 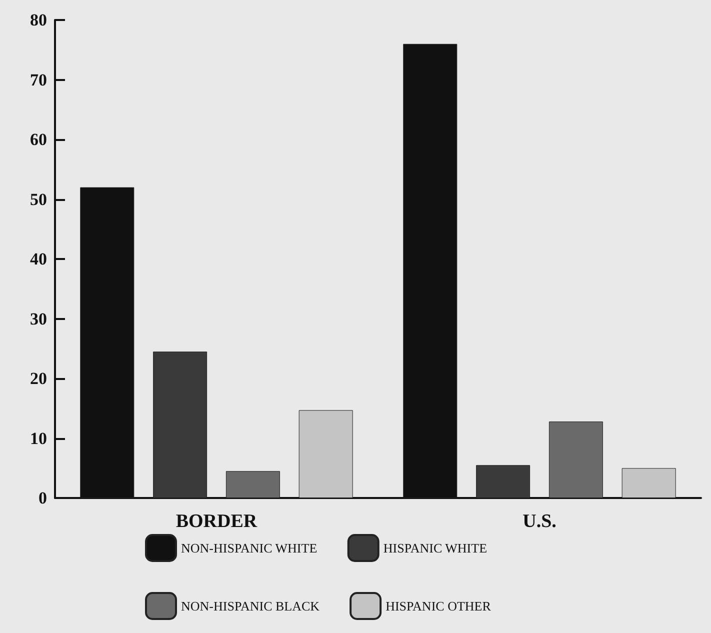 I want to click on legend-label: HISPANIC OTHER, so click(x=439, y=606).